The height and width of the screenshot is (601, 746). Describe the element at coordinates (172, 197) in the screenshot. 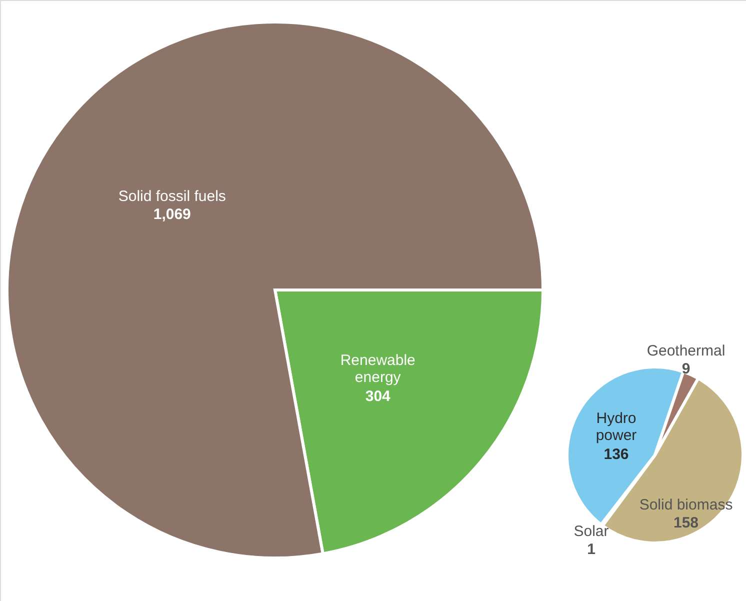

I see `slice-label: Solid fossil fuels` at that location.